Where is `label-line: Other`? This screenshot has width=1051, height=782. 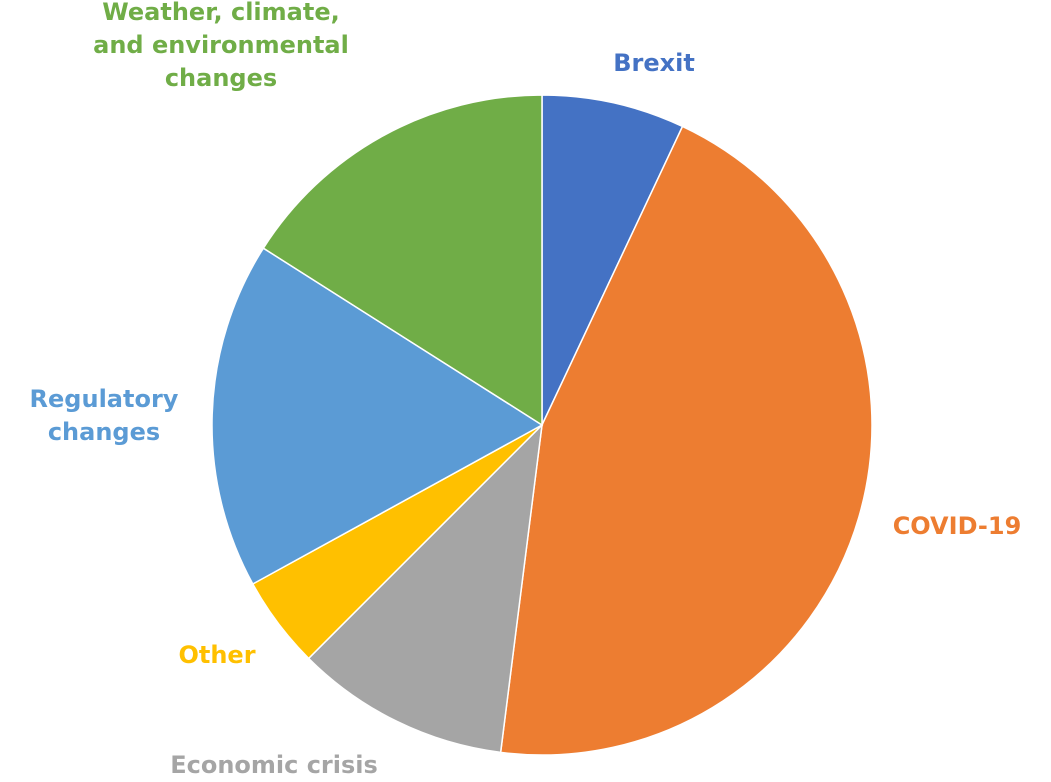
label-line: Other is located at coordinates (216, 655).